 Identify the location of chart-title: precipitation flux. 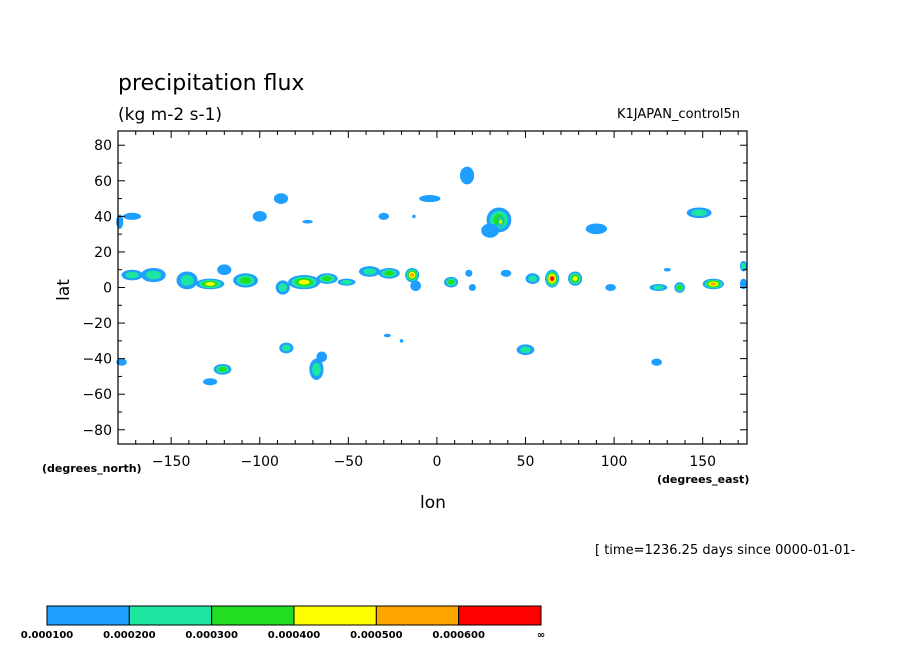
(211, 83).